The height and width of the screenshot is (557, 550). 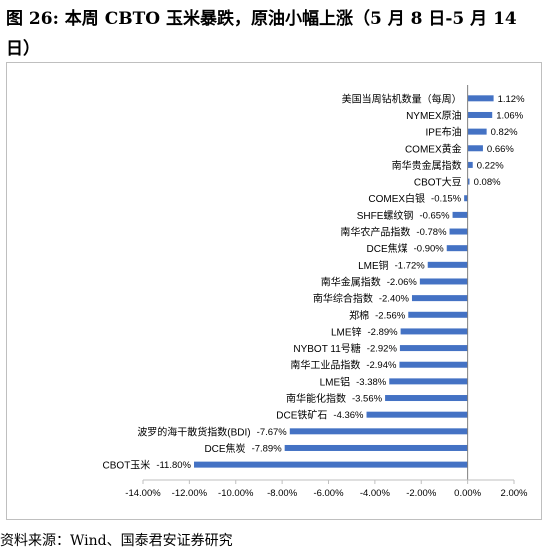 I want to click on value-label: 1.06%, so click(x=509, y=115).